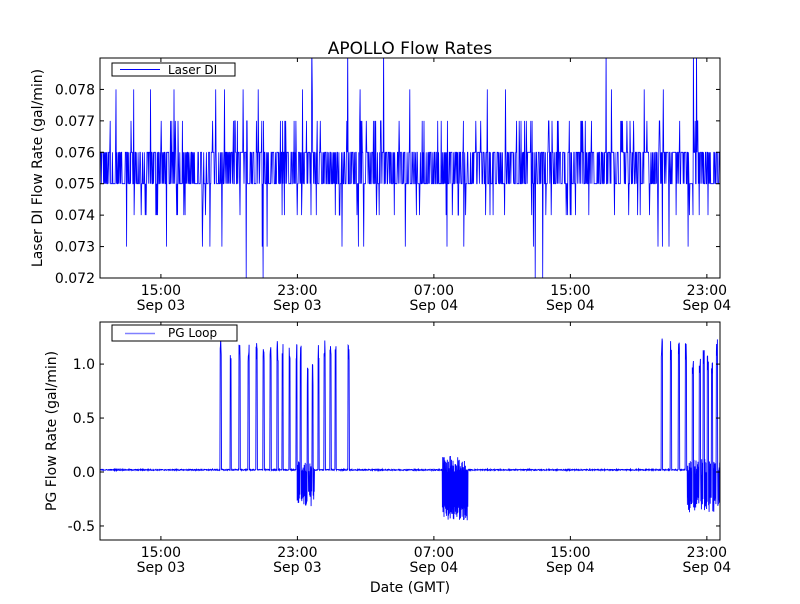 The width and height of the screenshot is (800, 604). Describe the element at coordinates (38, 168) in the screenshot. I see `top-y-axis-label: Laser DI Flow Rate (gal/min)` at that location.